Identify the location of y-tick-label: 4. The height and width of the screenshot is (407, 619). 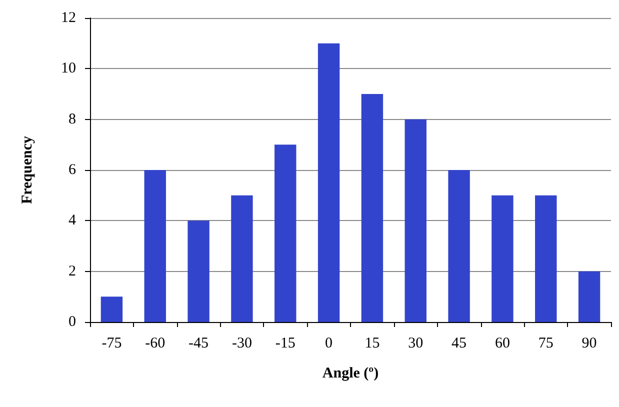
(72, 220).